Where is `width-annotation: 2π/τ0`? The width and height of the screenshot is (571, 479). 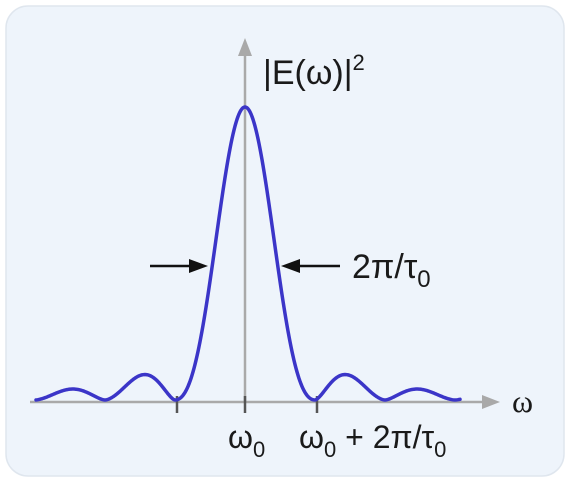 width-annotation: 2π/τ0 is located at coordinates (391, 270).